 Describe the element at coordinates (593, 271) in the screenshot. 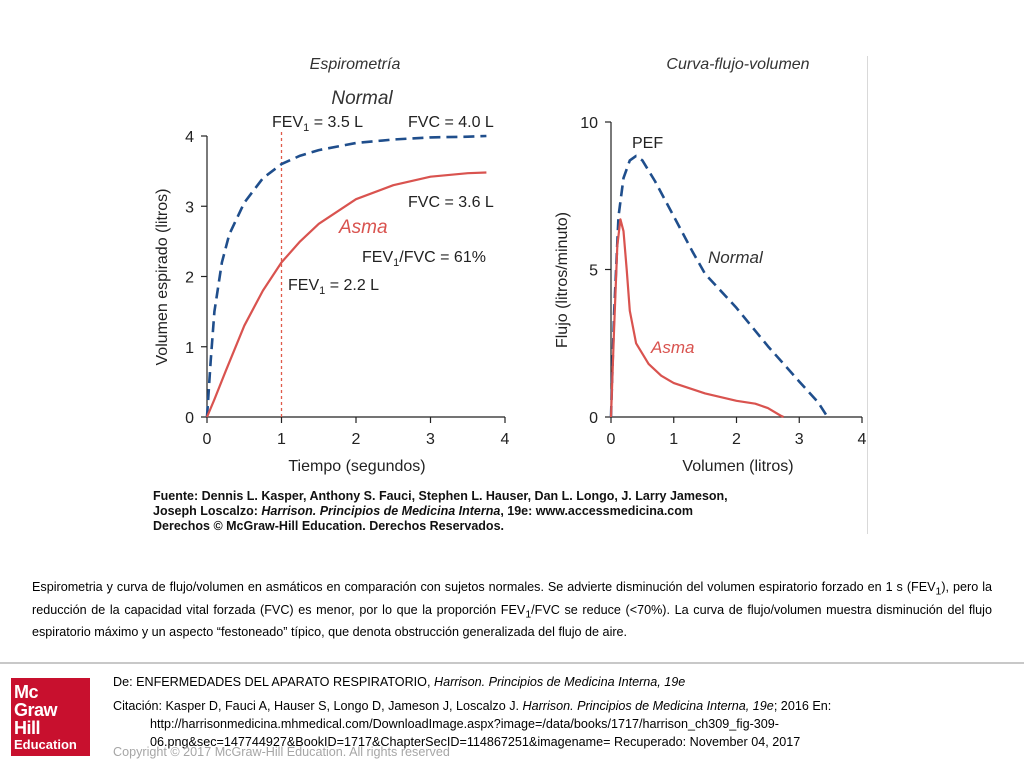

I see `flow-y-tick-label: 5` at that location.